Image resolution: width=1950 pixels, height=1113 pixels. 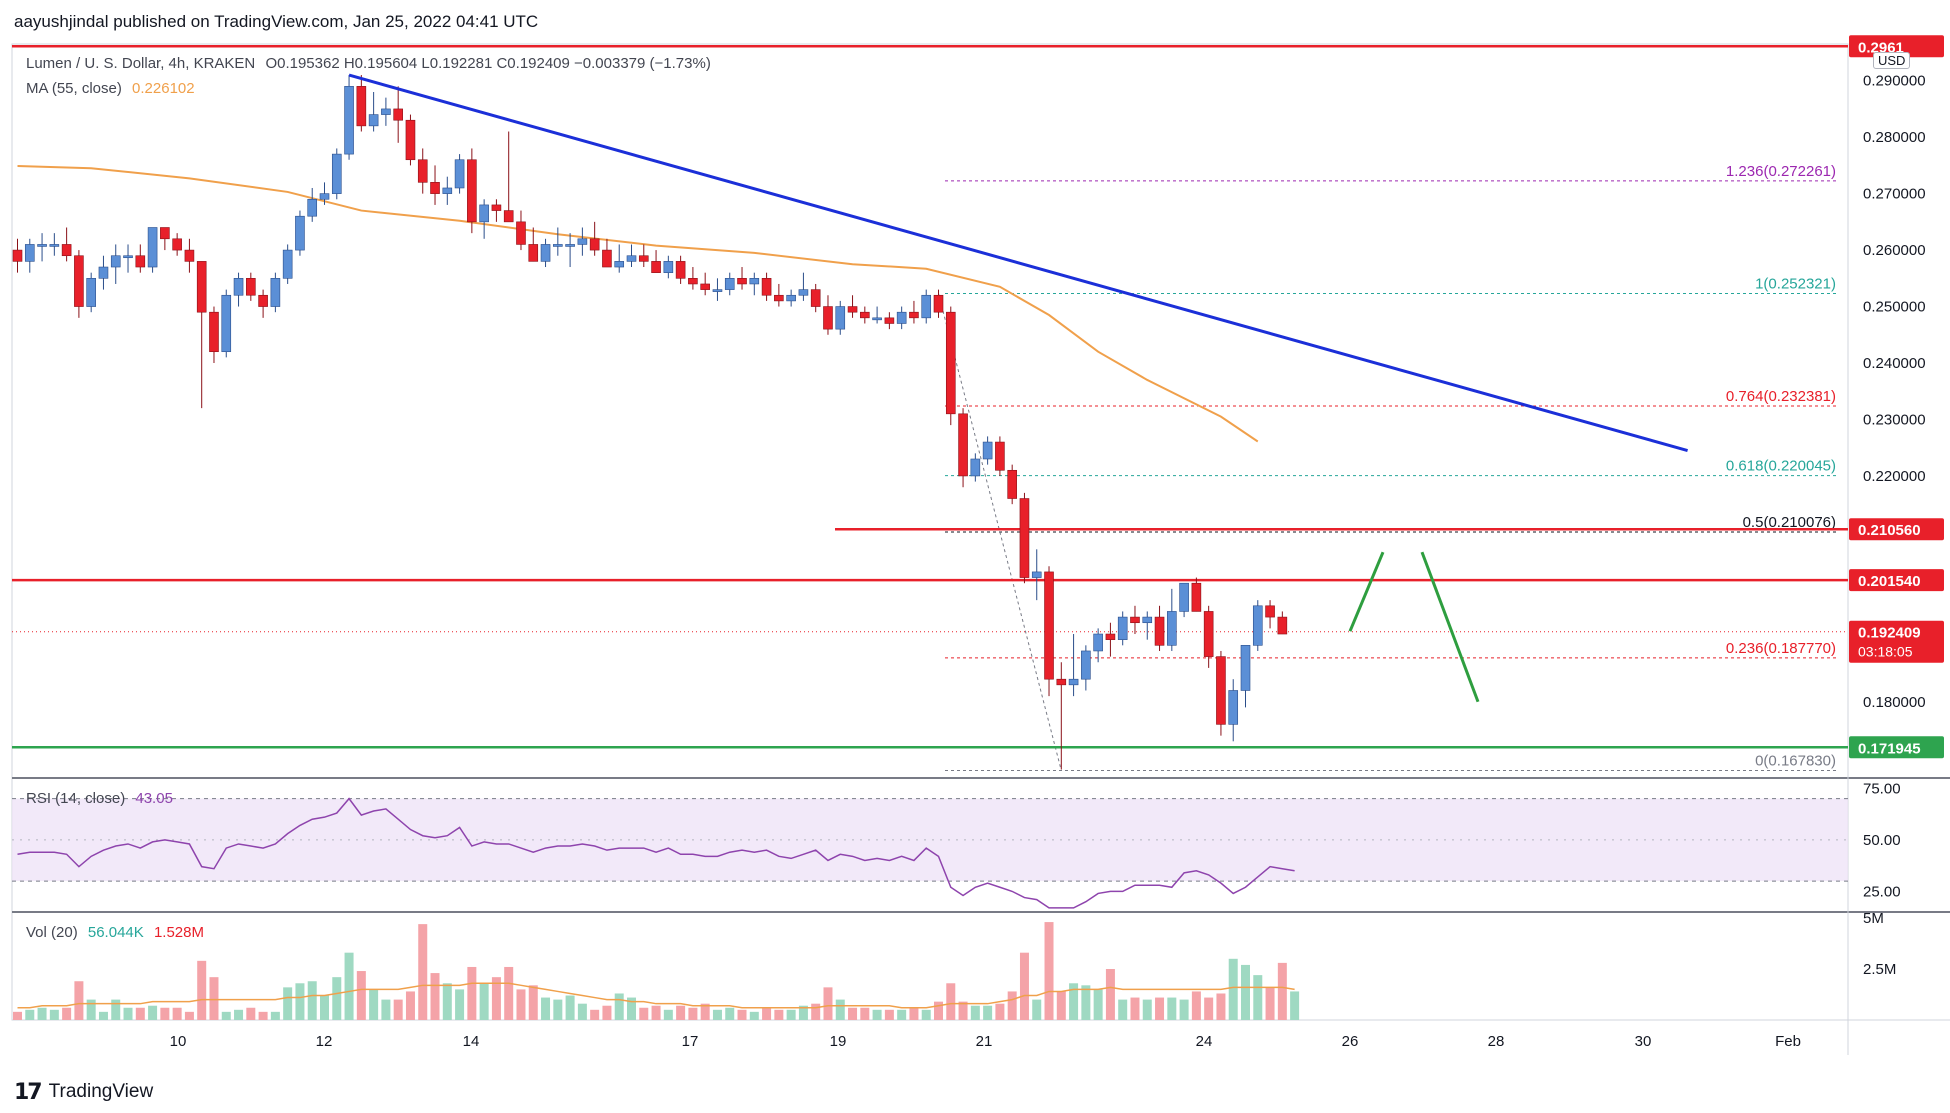 I want to click on fib-level-label: 0(0.167830), so click(x=1795, y=760).